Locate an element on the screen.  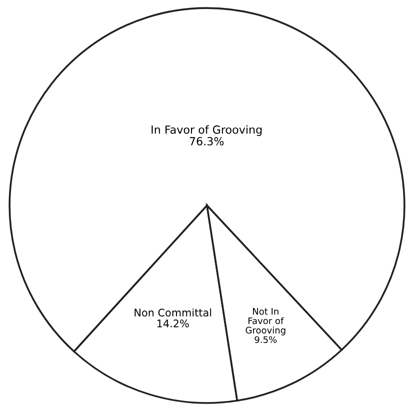
slice-label: Non Committal is located at coordinates (173, 312).